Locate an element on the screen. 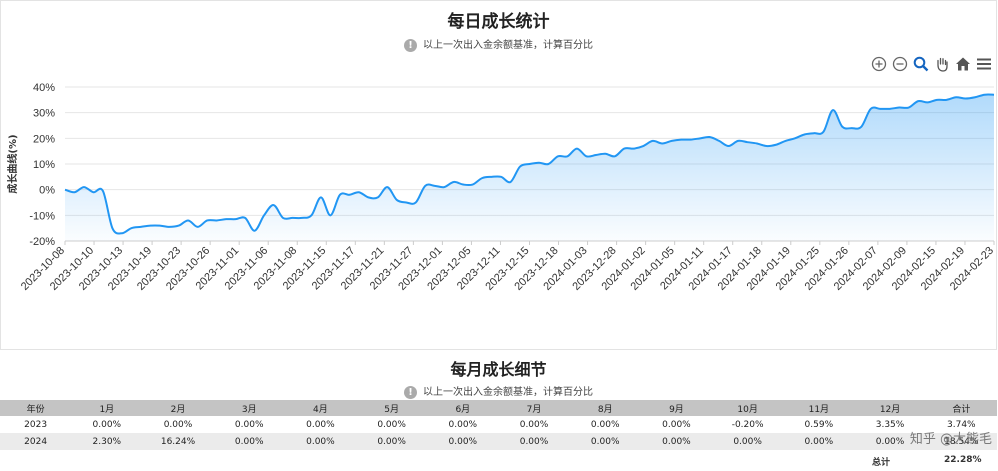 The width and height of the screenshot is (998, 471). home-icon is located at coordinates (962, 63).